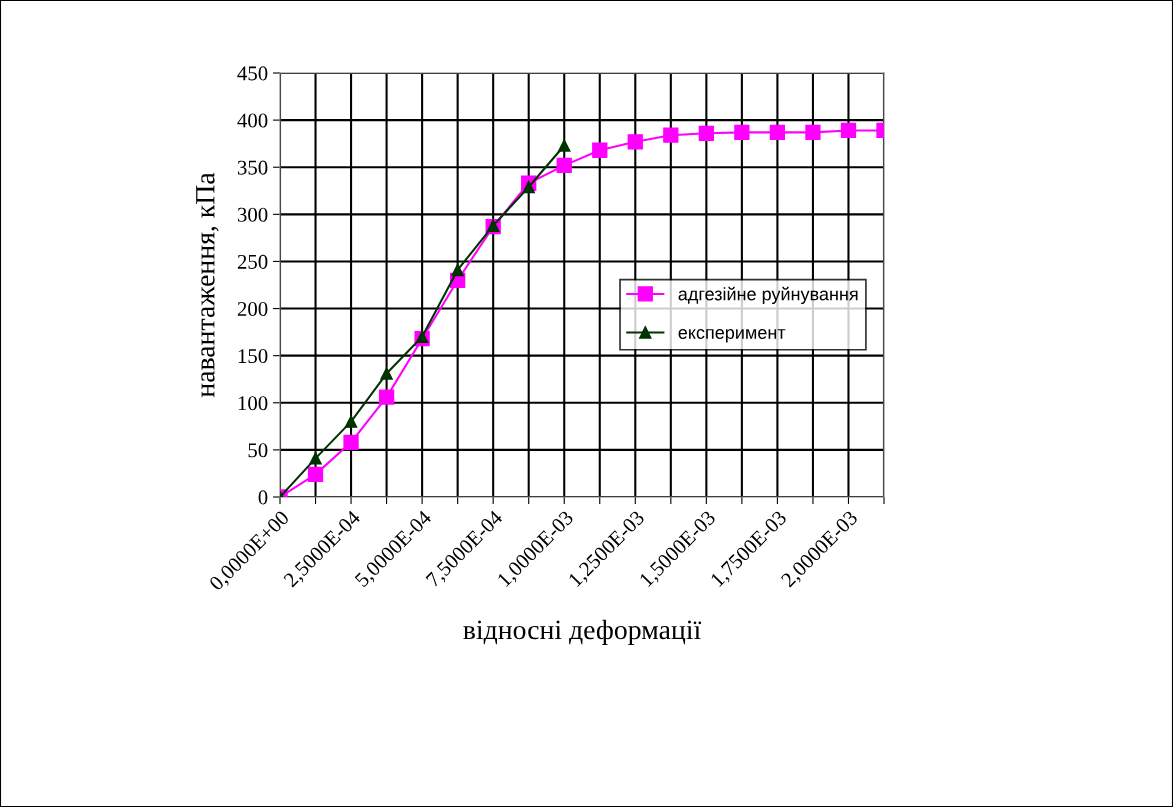 The height and width of the screenshot is (807, 1173). I want to click on y-tick-label: 50, so click(258, 450).